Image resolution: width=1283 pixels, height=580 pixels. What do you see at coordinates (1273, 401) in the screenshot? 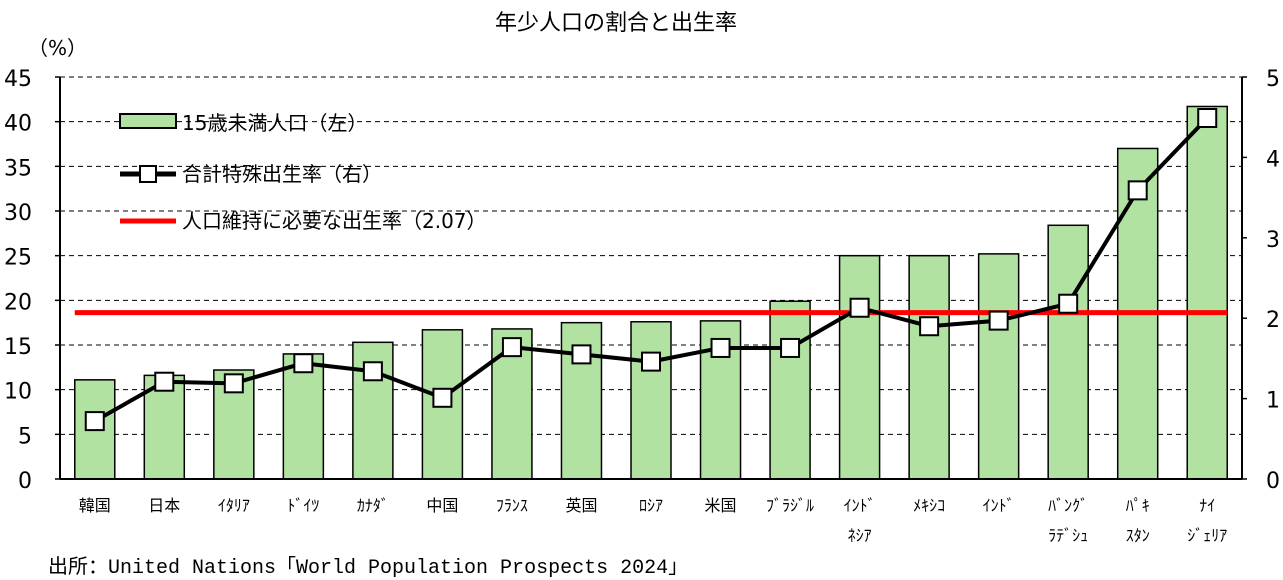
I see `y2-tick-label: 1` at bounding box center [1273, 401].